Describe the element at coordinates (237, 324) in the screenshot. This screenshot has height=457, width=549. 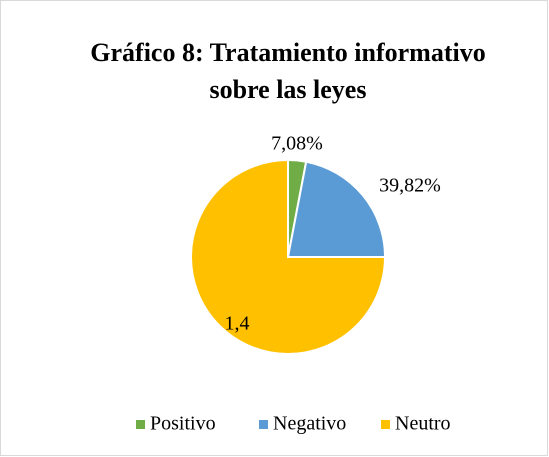
I see `slice-label: 1,4` at that location.